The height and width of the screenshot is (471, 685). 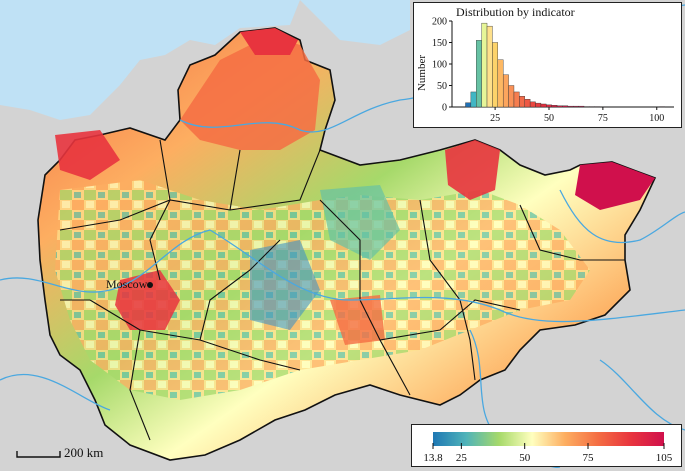 What do you see at coordinates (38, 454) in the screenshot?
I see `scale-bar-line` at bounding box center [38, 454].